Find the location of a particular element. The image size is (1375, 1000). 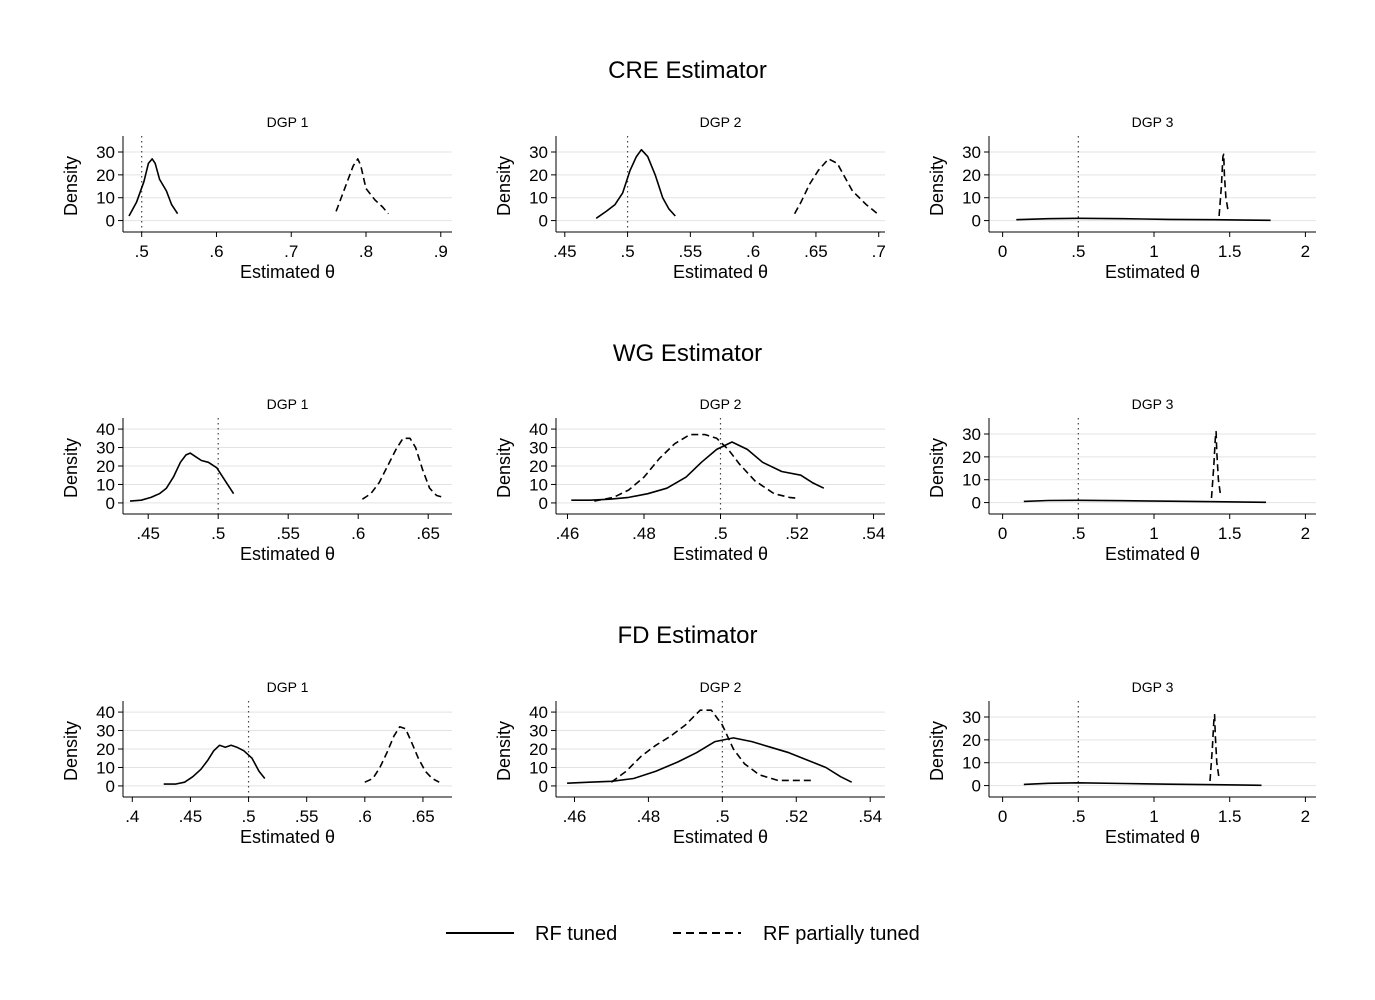

y-tick-label-r1-c1: 20 is located at coordinates (538, 466).